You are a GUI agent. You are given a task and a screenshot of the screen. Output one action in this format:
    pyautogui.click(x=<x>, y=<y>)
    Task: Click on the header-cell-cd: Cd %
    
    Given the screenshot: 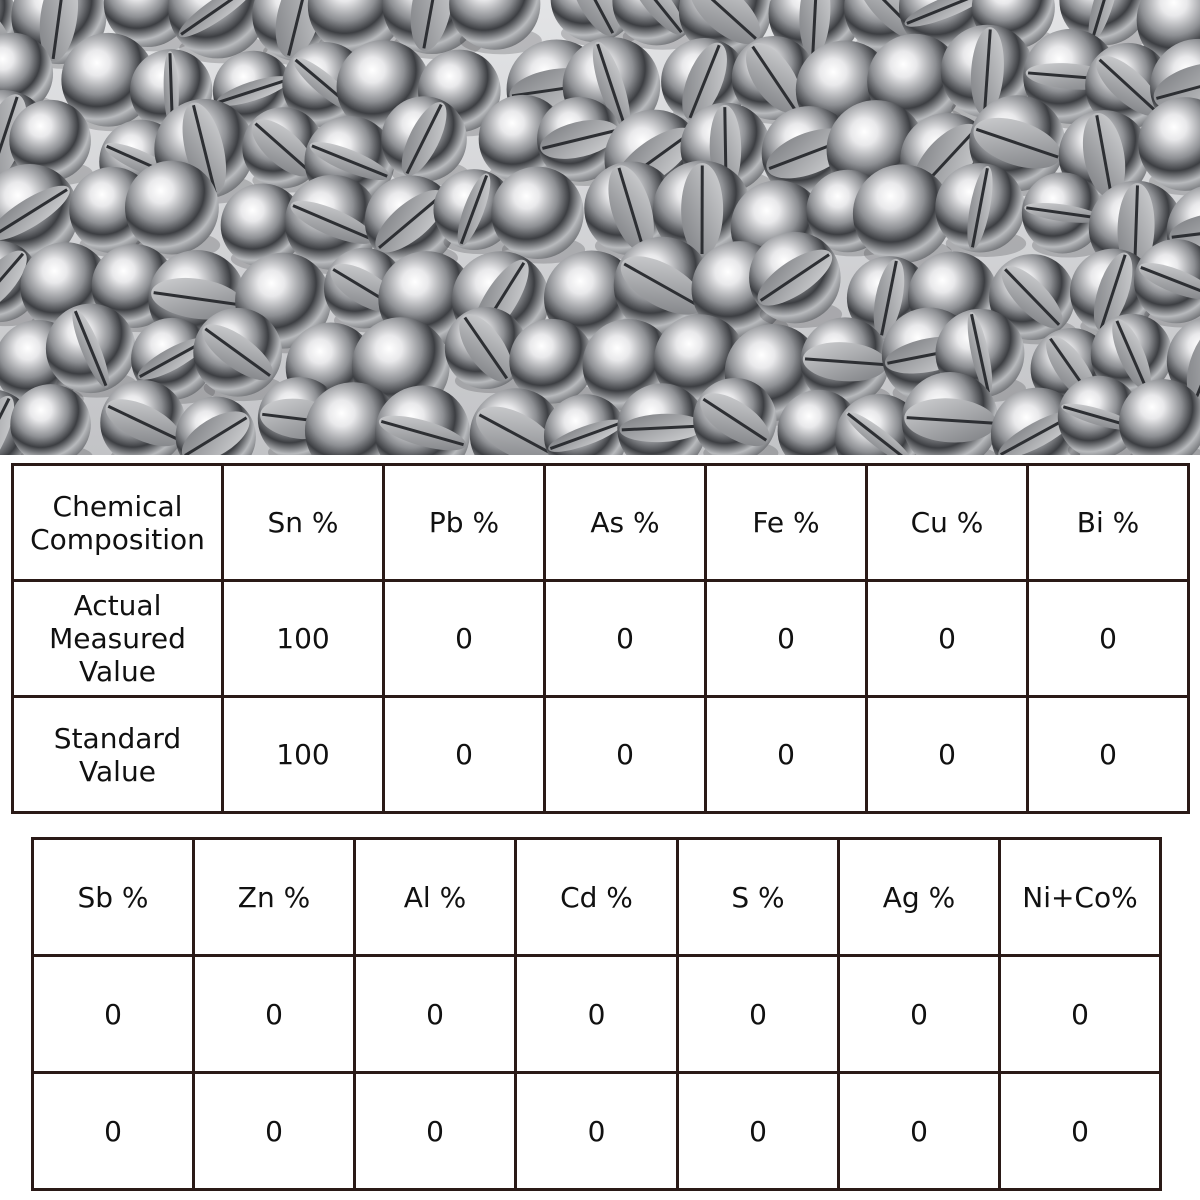 What is the action you would take?
    pyautogui.click(x=596, y=897)
    